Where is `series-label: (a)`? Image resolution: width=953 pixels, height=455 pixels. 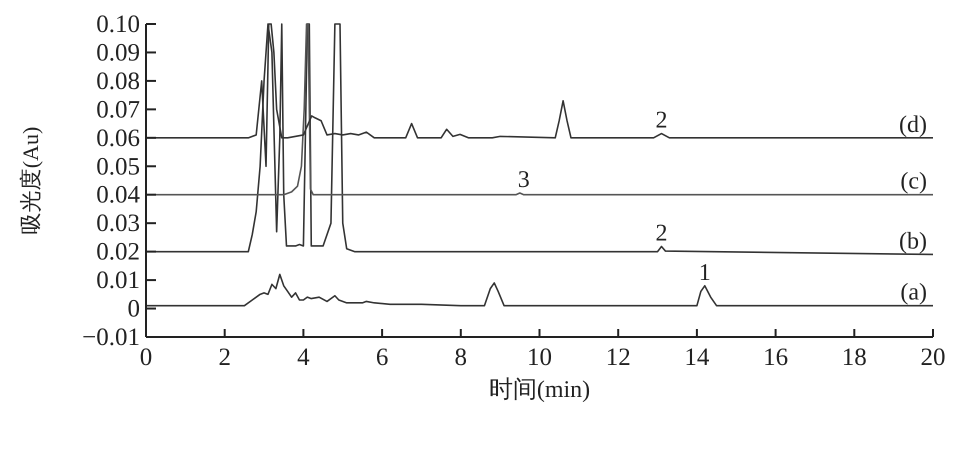 series-label: (a) is located at coordinates (913, 293).